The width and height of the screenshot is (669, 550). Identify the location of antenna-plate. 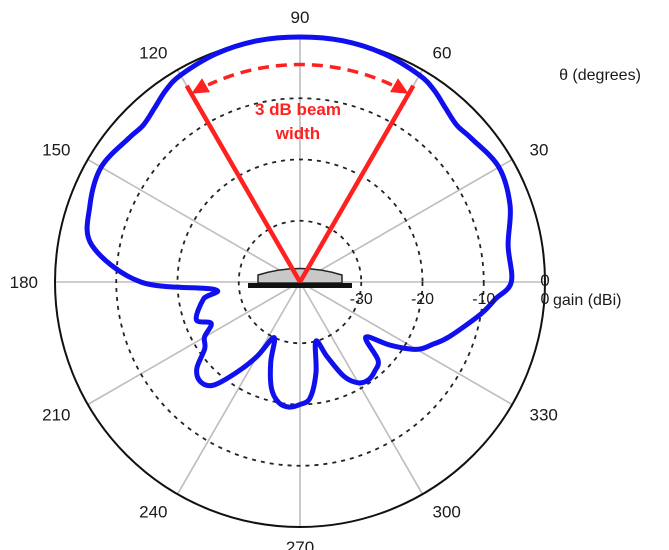
(300, 285).